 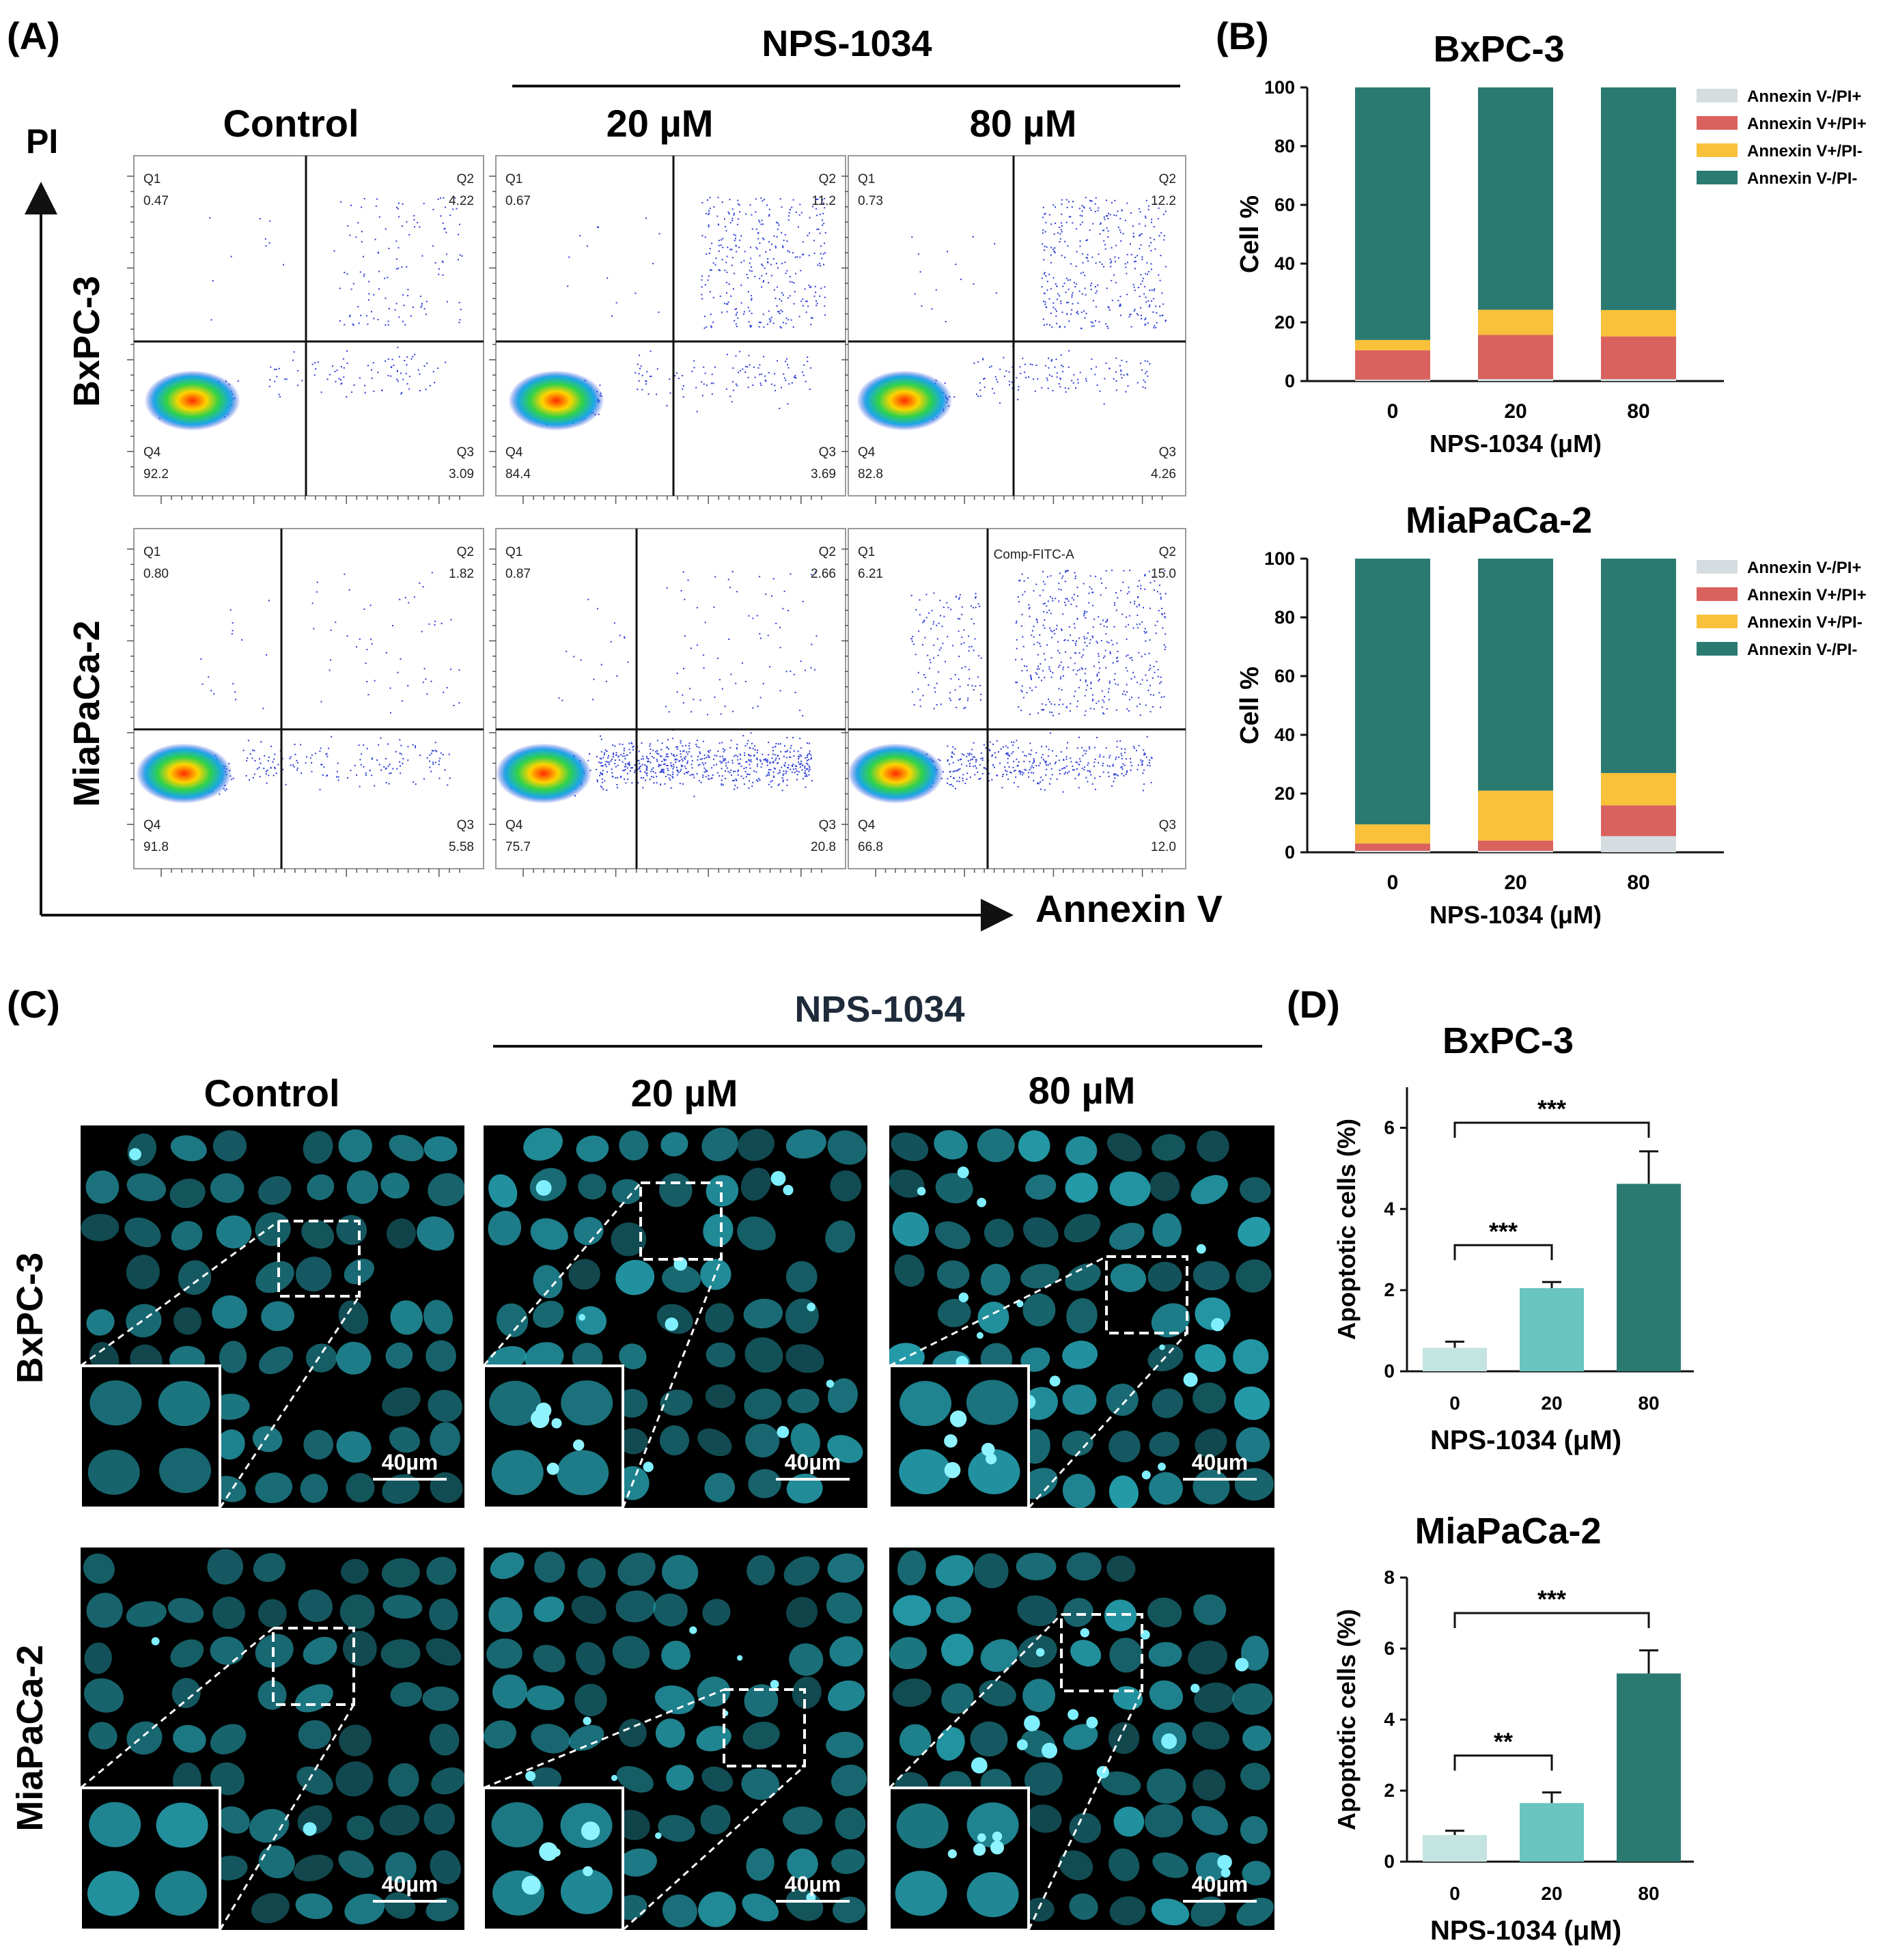 I want to click on chart-title: BxPC-3, so click(x=1508, y=1040).